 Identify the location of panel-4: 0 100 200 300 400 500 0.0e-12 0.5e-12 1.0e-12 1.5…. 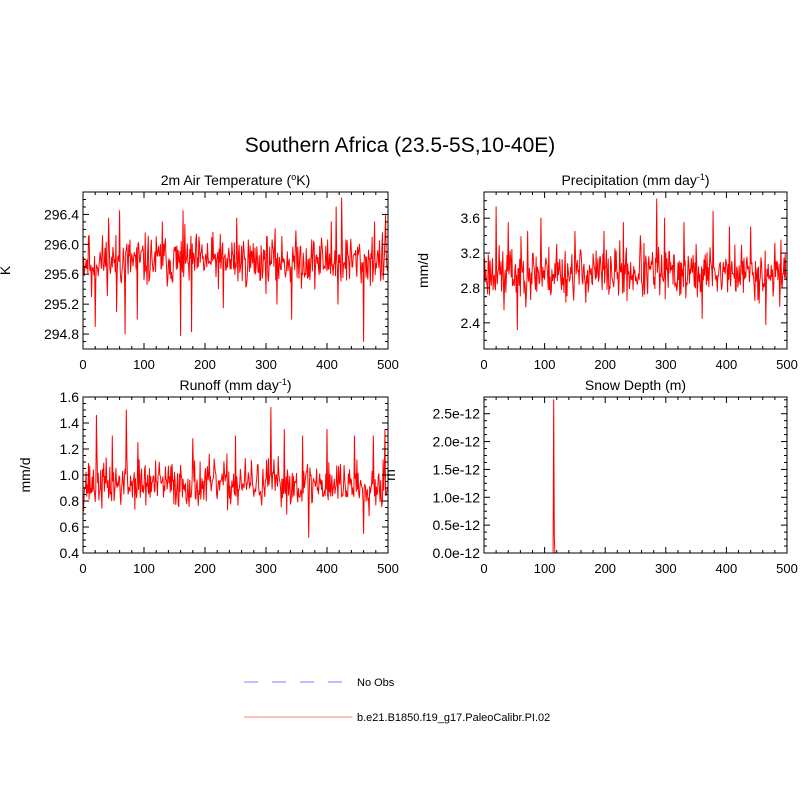
(590, 476).